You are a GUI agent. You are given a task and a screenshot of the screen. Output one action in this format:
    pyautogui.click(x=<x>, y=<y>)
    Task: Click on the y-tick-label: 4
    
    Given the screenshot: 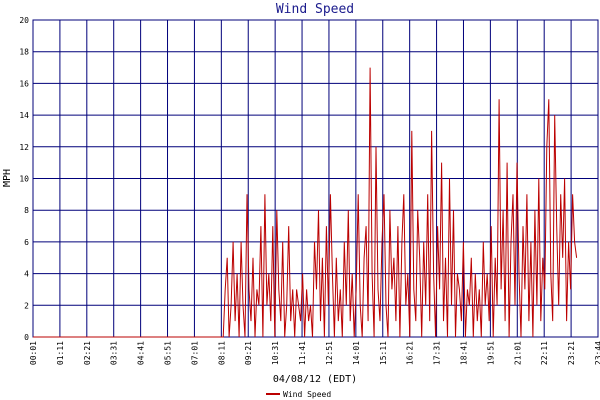 What is the action you would take?
    pyautogui.click(x=26, y=274)
    